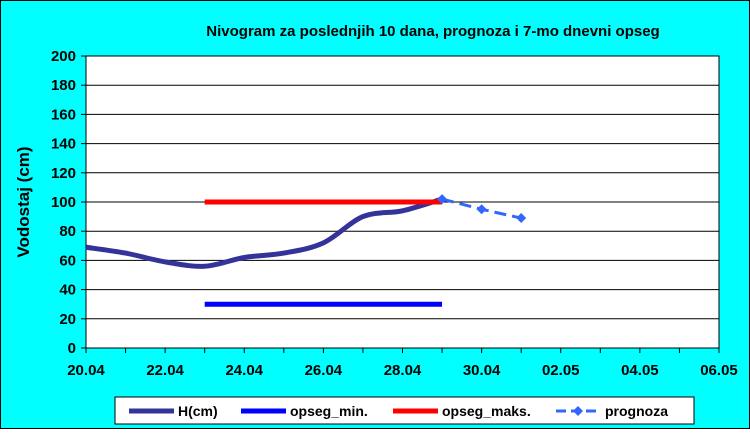 Image resolution: width=750 pixels, height=433 pixels. Describe the element at coordinates (165, 370) in the screenshot. I see `x-tick-label: 22.04` at that location.